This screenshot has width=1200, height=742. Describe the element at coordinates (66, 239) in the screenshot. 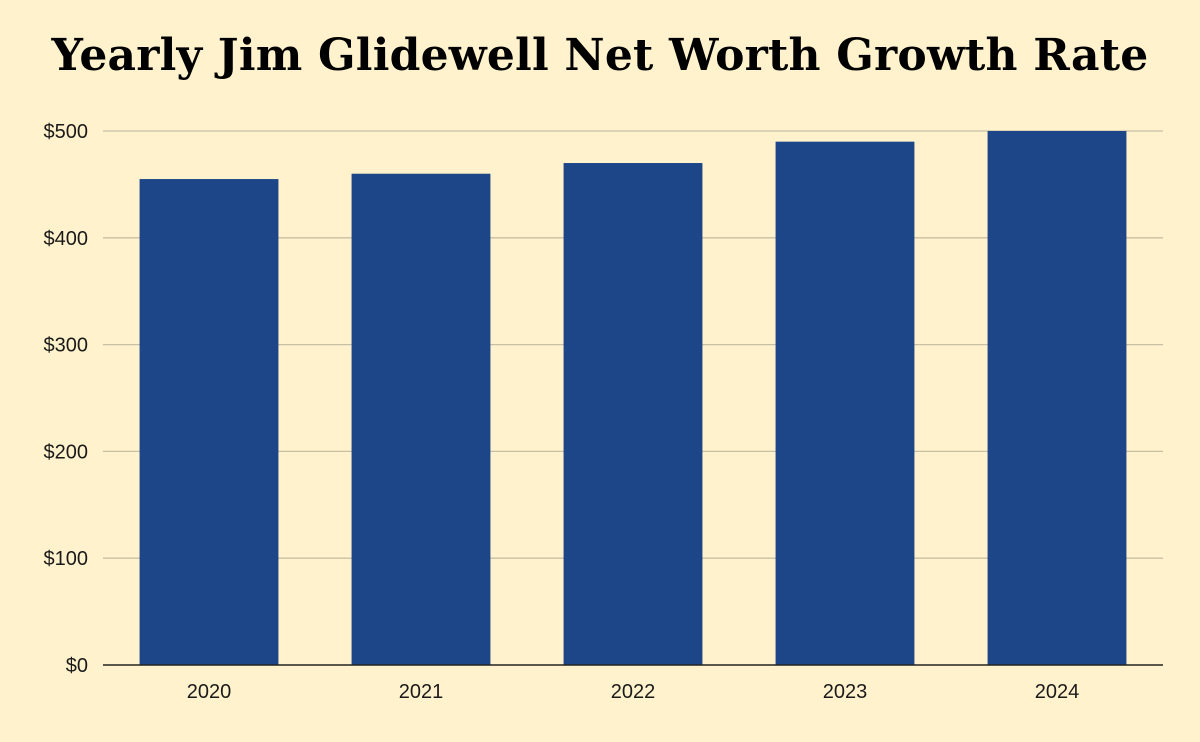

I see `y-tick-label: $400` at that location.